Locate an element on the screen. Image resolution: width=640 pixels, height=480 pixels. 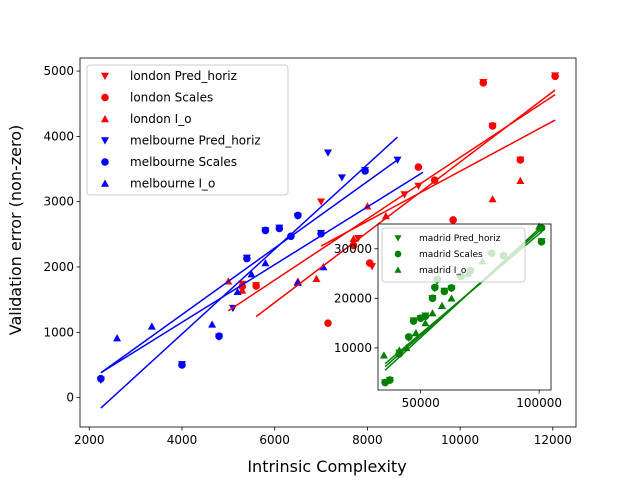
inset-legend-label-1: madrid Scales is located at coordinates (451, 255).